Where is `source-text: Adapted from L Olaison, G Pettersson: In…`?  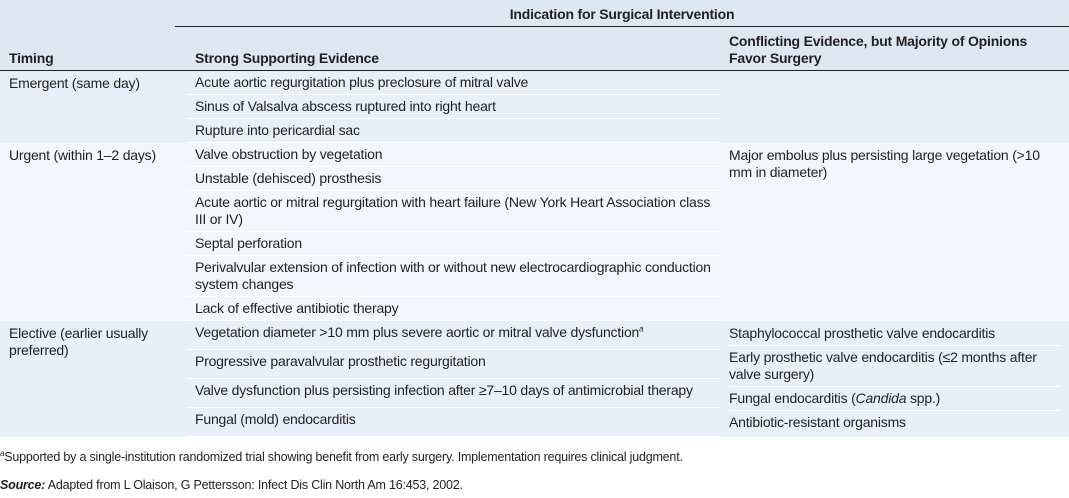 source-text: Adapted from L Olaison, G Pettersson: In… is located at coordinates (254, 485).